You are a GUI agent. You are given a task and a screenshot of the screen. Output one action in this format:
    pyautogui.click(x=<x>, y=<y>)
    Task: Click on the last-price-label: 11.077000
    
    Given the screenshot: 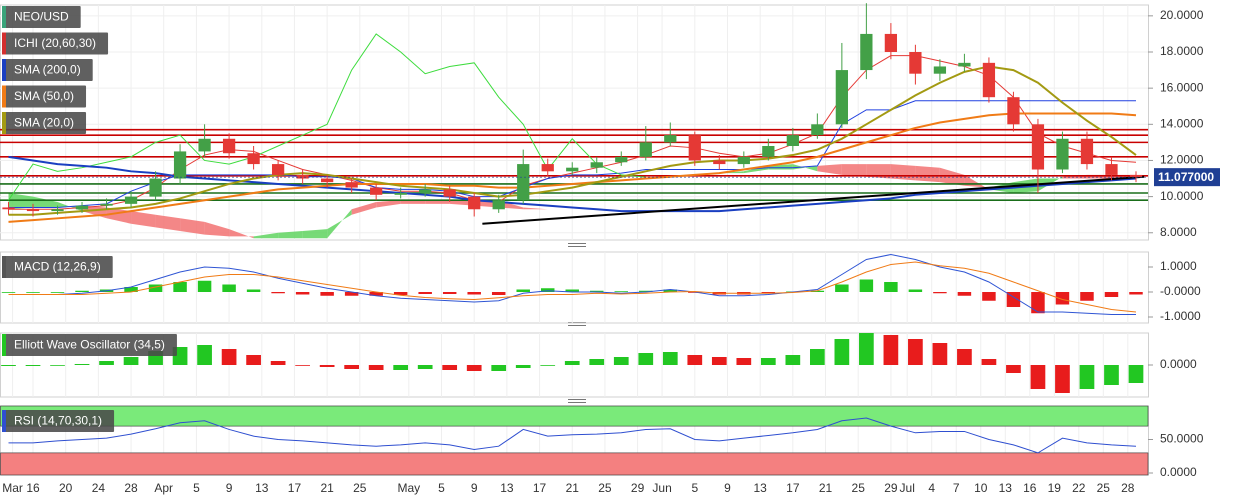 What is the action you would take?
    pyautogui.click(x=1186, y=177)
    